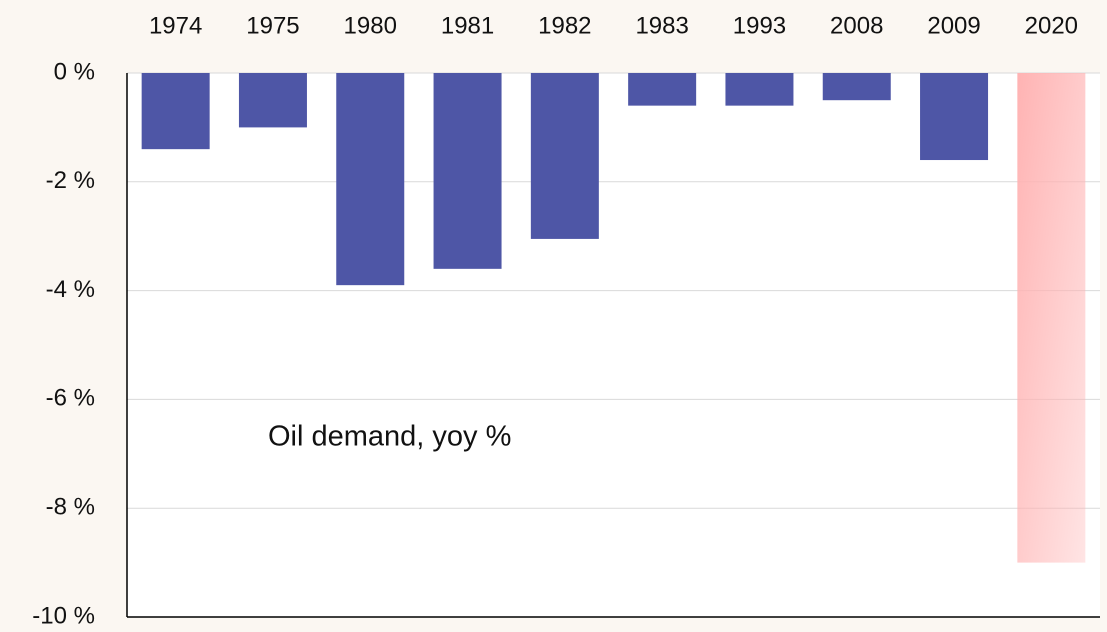  Describe the element at coordinates (70, 289) in the screenshot. I see `y-tick-label: -4 %` at that location.